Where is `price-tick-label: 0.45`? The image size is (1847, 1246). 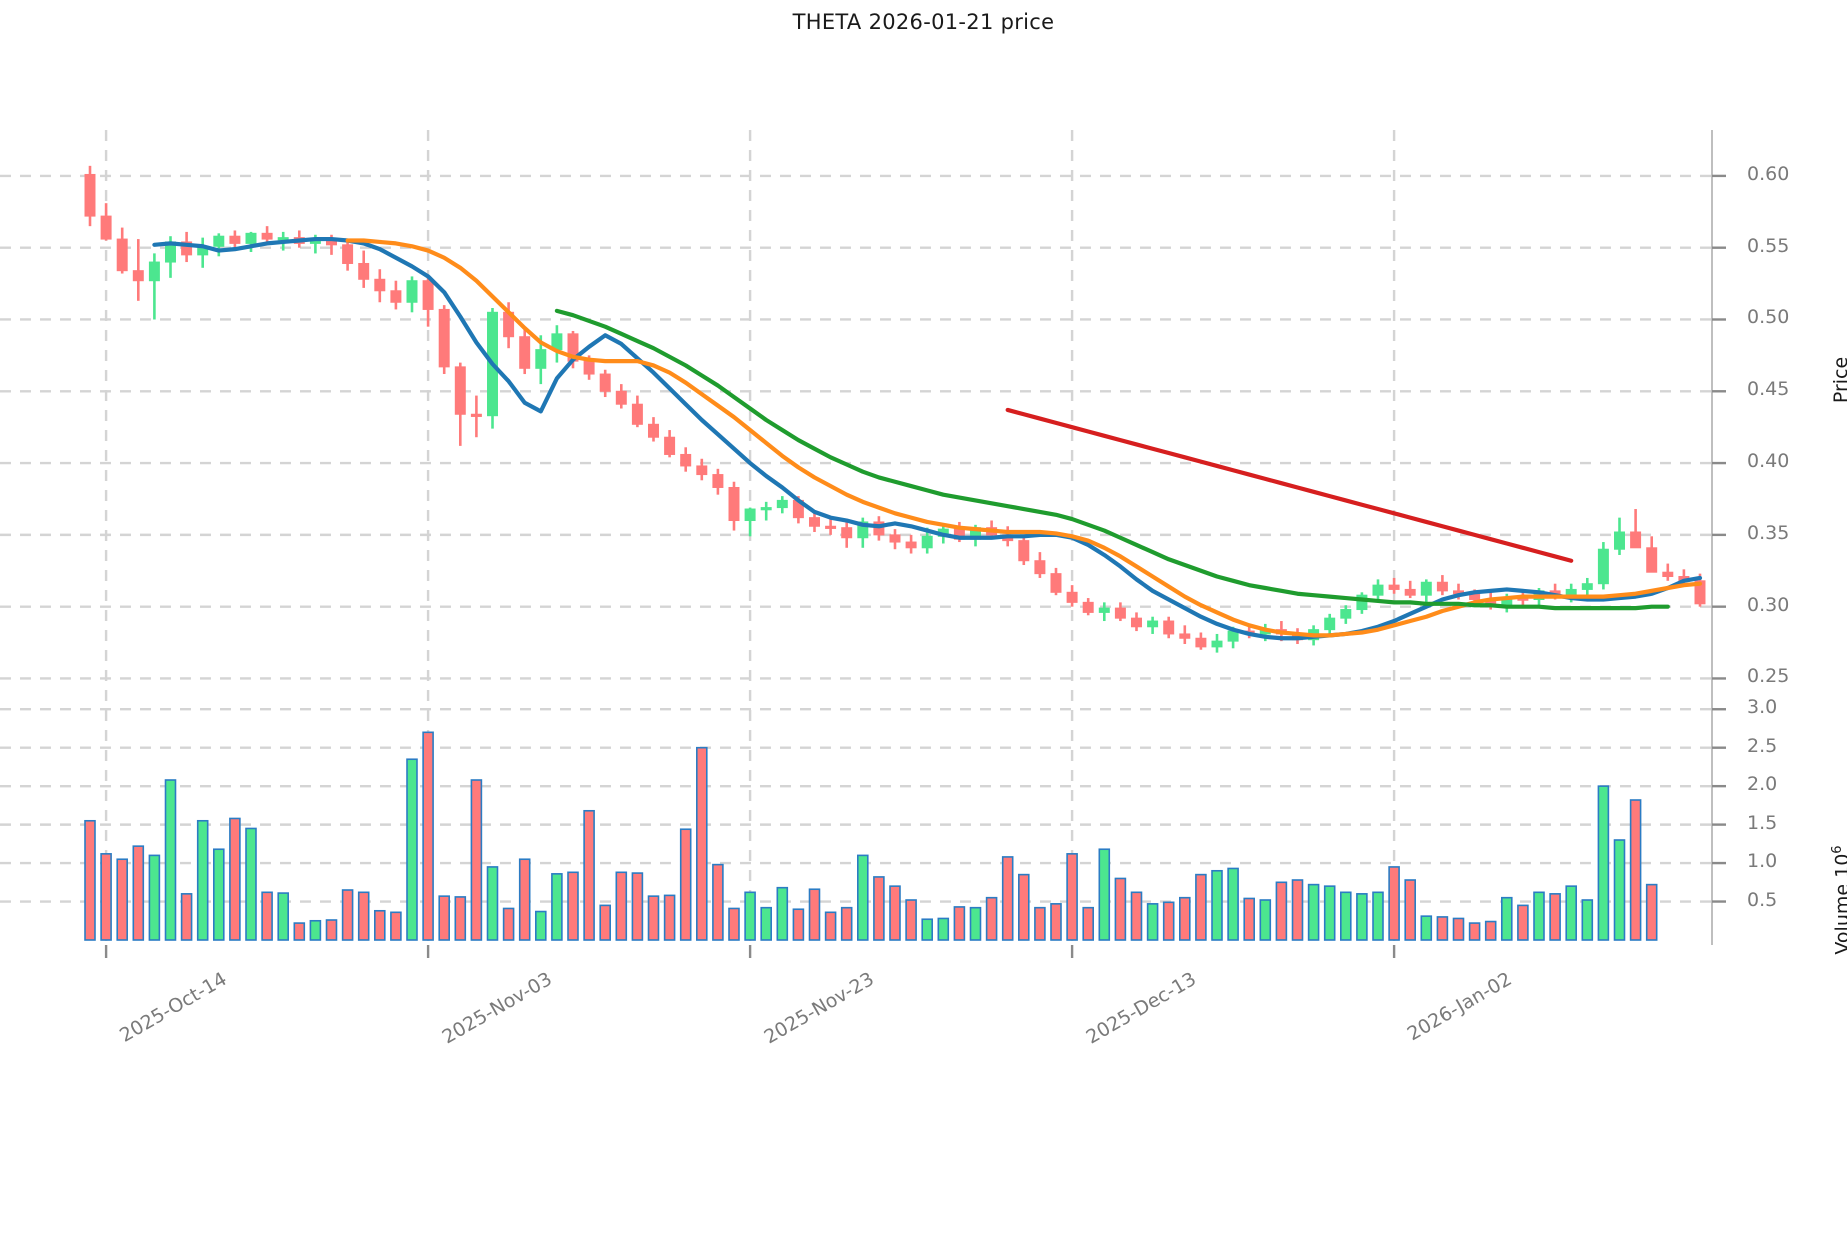 price-tick-label: 0.45 is located at coordinates (1768, 389).